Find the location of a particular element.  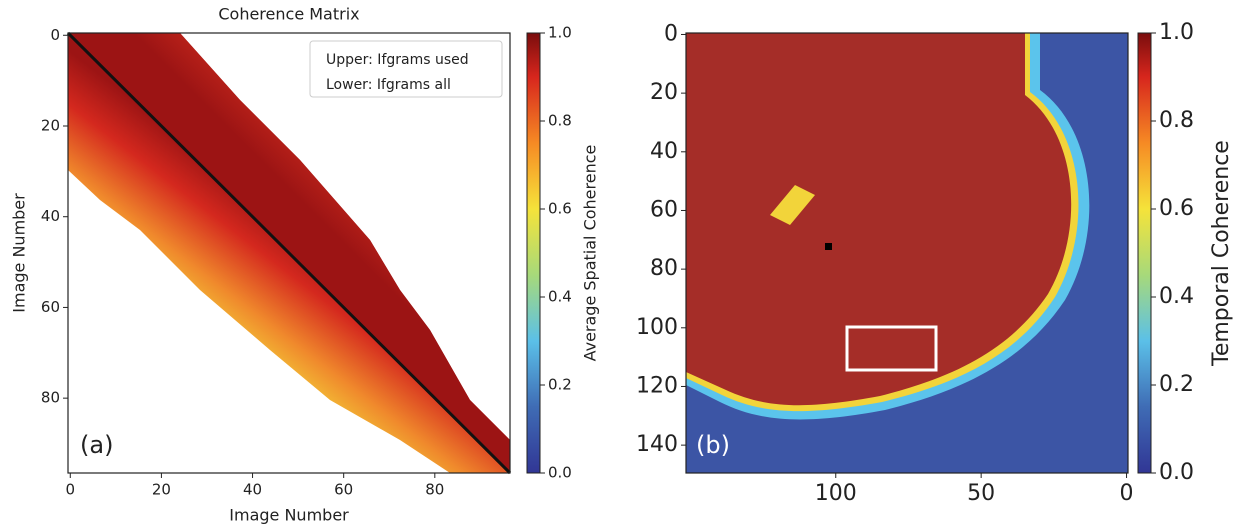

y-tick-label: 100 is located at coordinates (657, 327).